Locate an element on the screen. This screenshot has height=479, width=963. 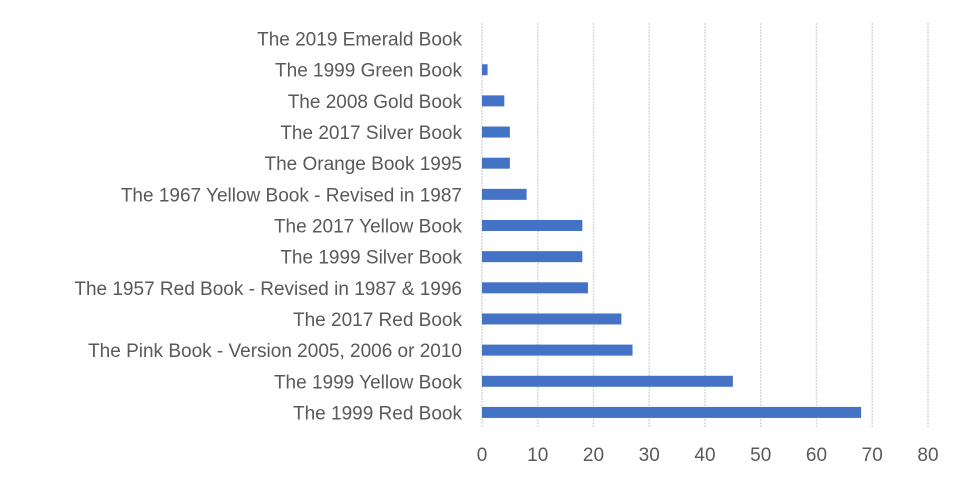
x-tick-label: 60 is located at coordinates (816, 455).